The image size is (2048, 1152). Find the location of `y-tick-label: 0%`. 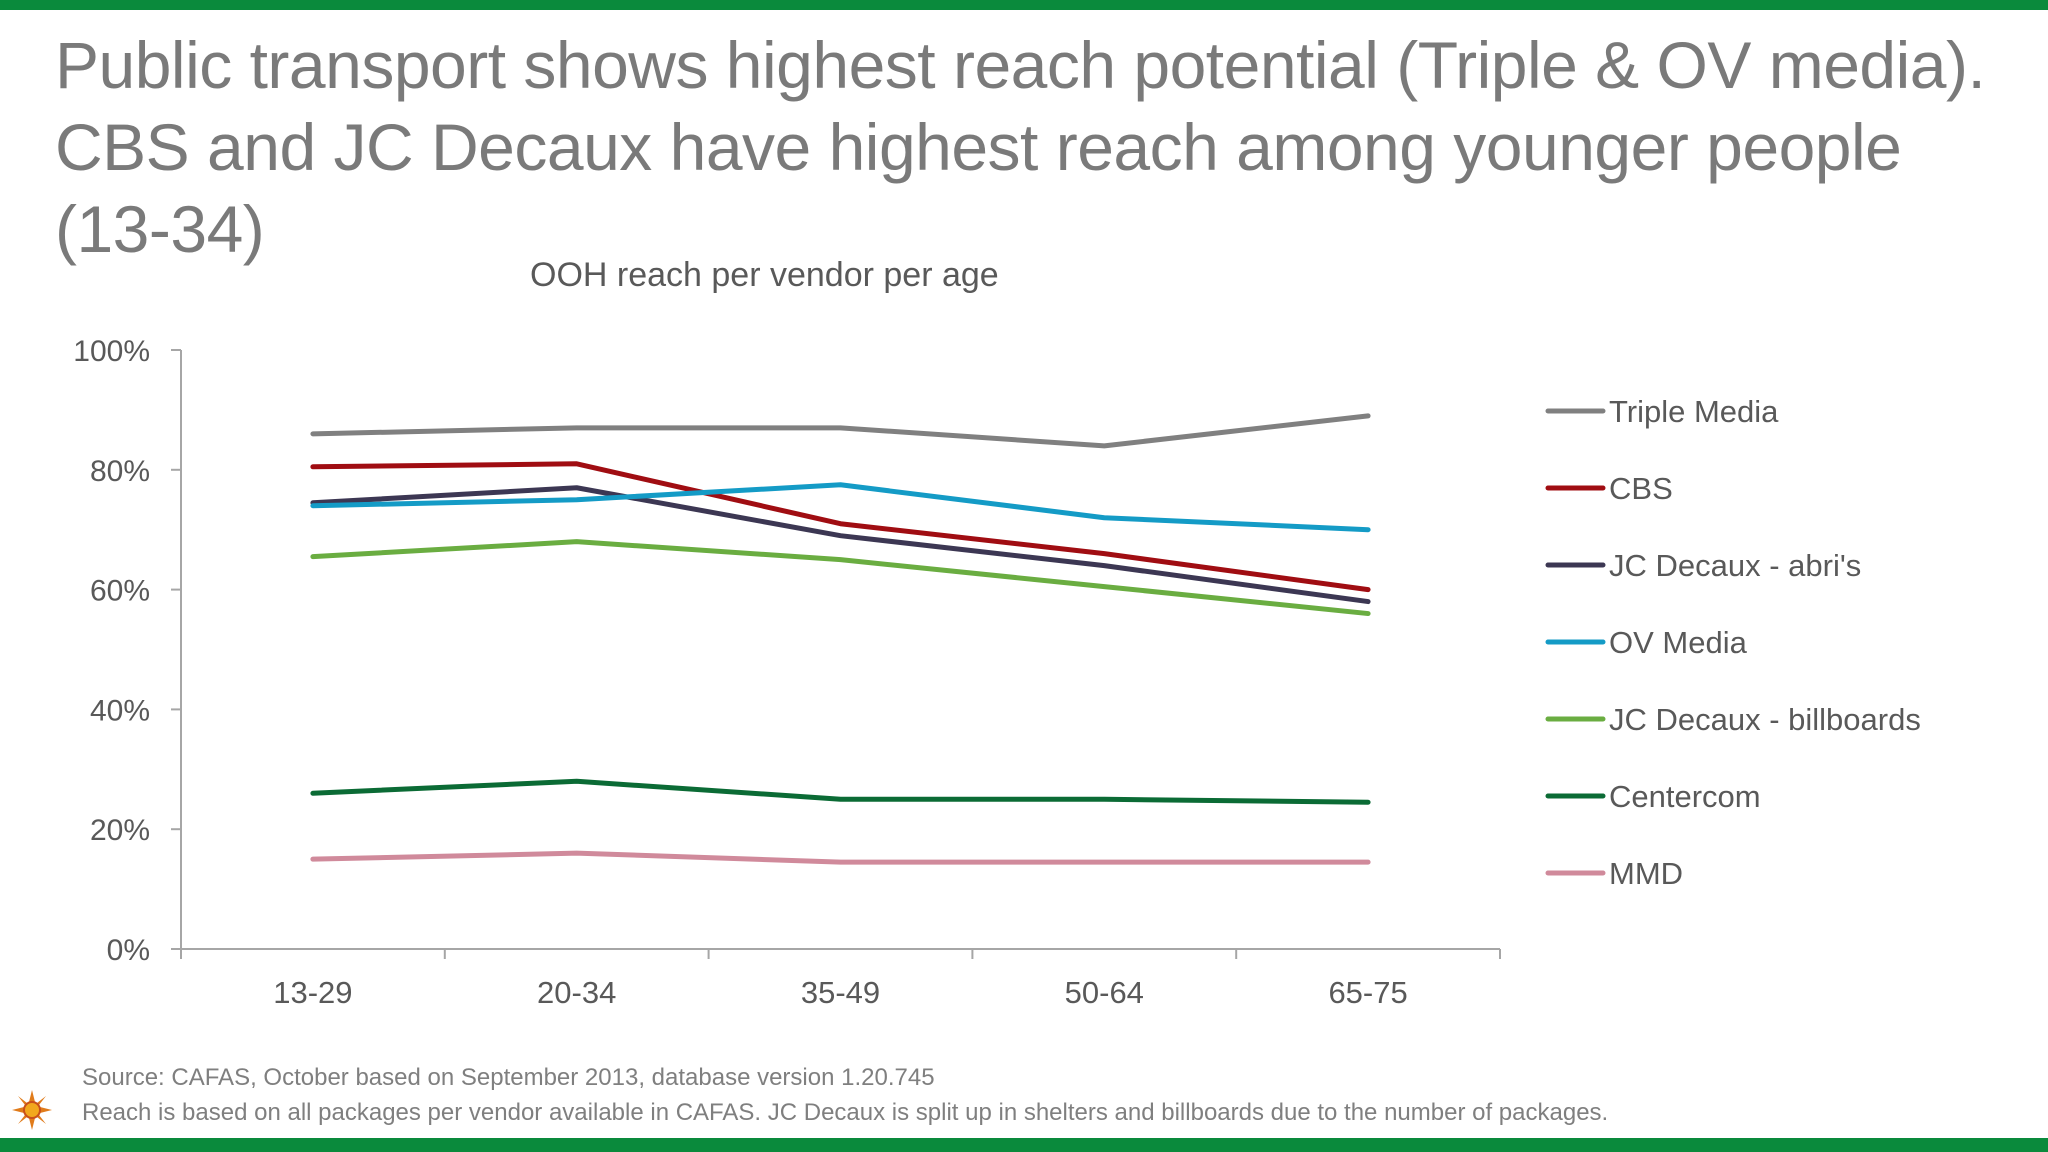

y-tick-label: 0% is located at coordinates (128, 950).